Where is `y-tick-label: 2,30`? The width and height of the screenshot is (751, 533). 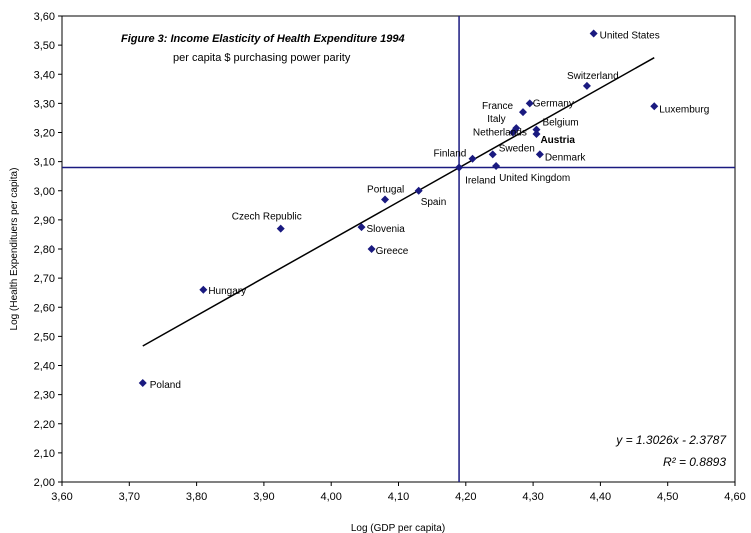
y-tick-label: 2,30 is located at coordinates (44, 396).